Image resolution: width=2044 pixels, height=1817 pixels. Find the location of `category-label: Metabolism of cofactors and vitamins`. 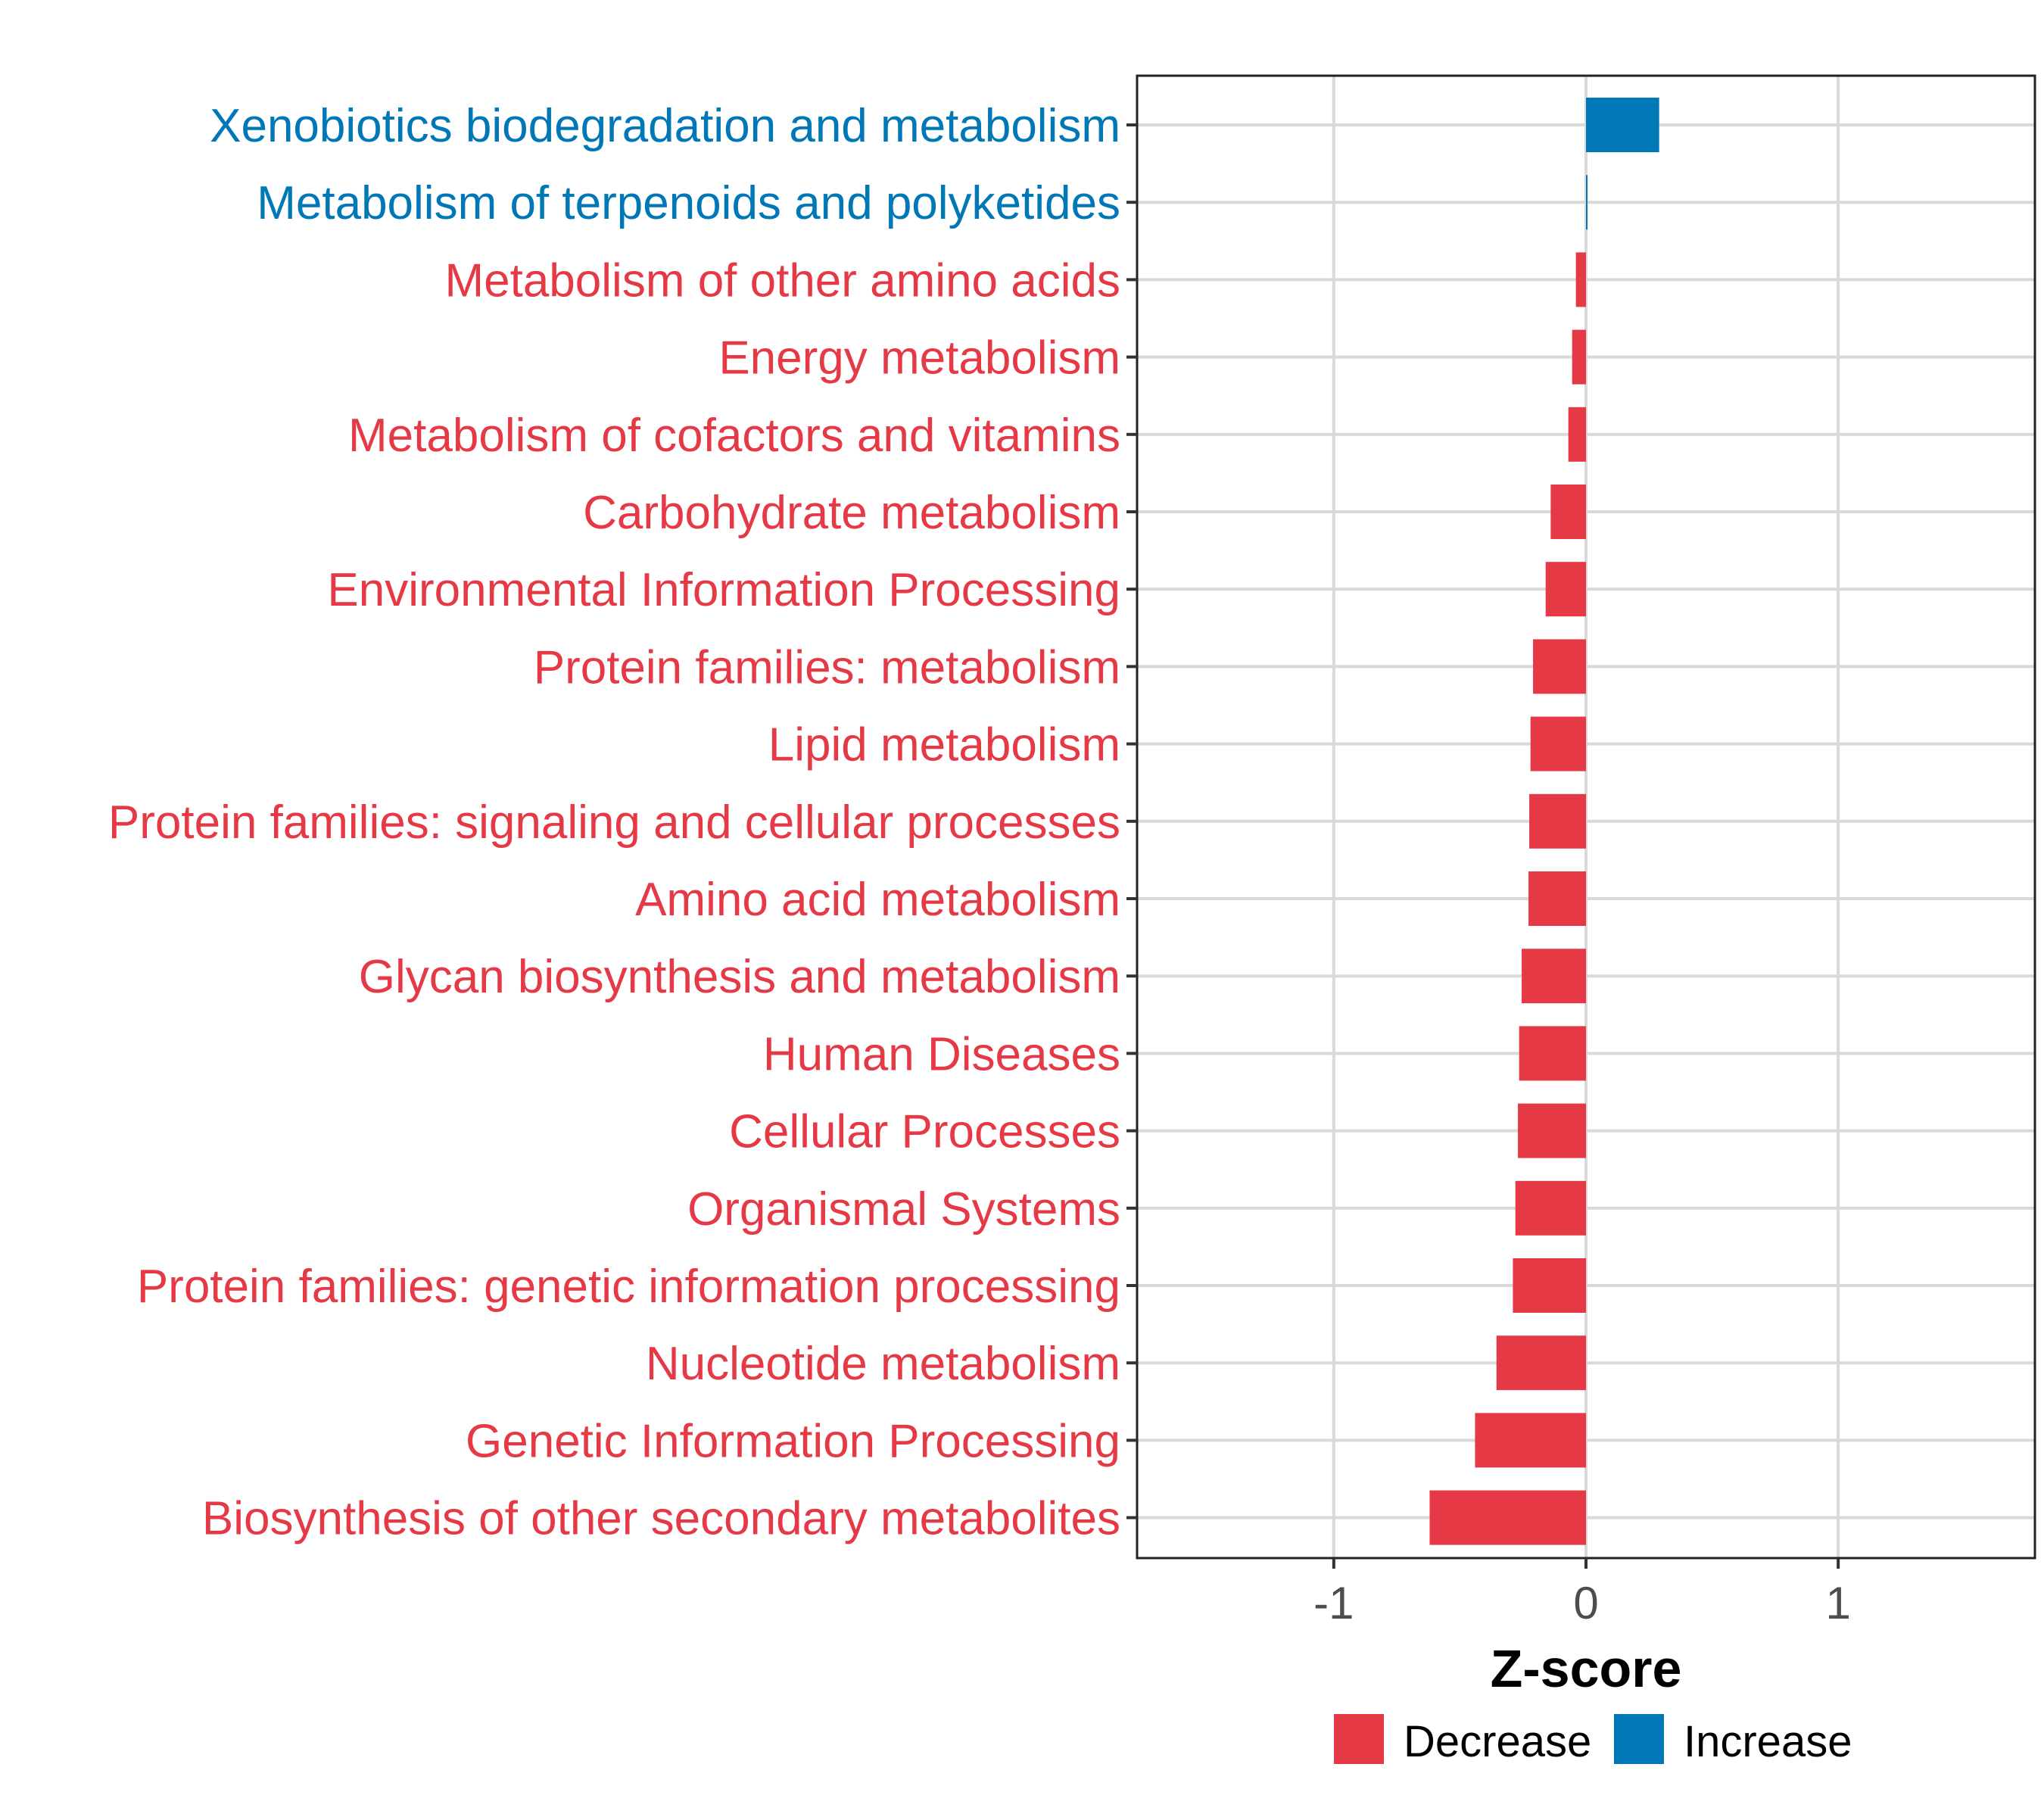

category-label: Metabolism of cofactors and vitamins is located at coordinates (734, 436).